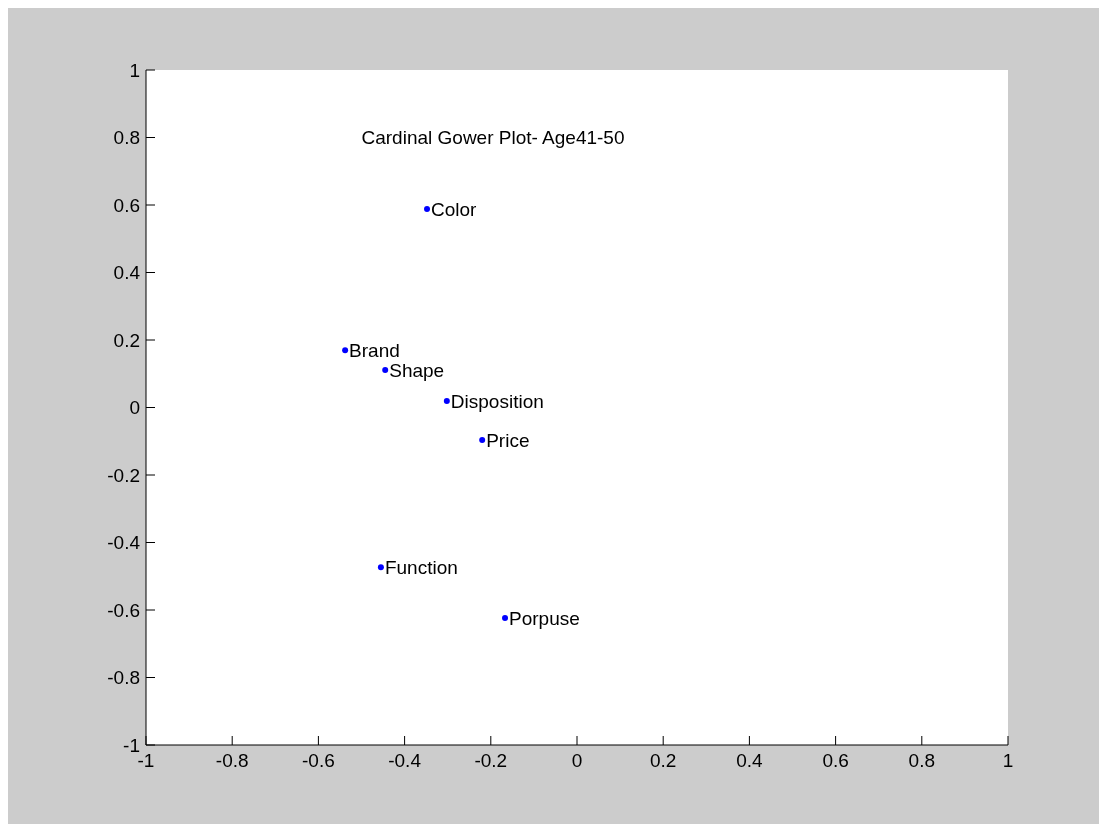 Image resolution: width=1107 pixels, height=832 pixels. I want to click on x-tick-label: -0.4, so click(405, 760).